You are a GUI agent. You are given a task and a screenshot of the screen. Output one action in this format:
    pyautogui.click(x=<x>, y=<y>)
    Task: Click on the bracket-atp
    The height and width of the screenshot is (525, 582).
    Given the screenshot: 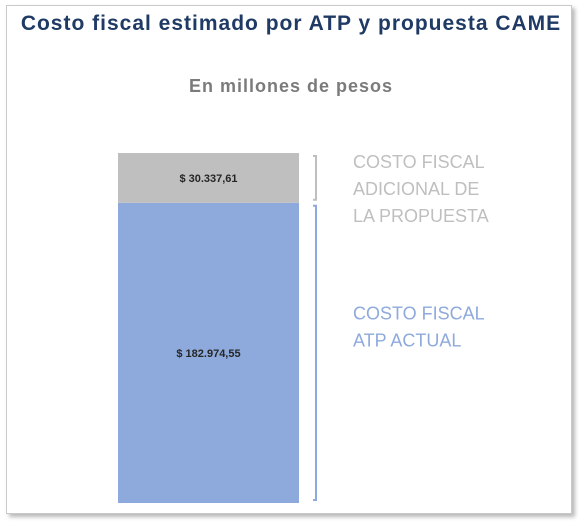 What is the action you would take?
    pyautogui.click(x=315, y=352)
    